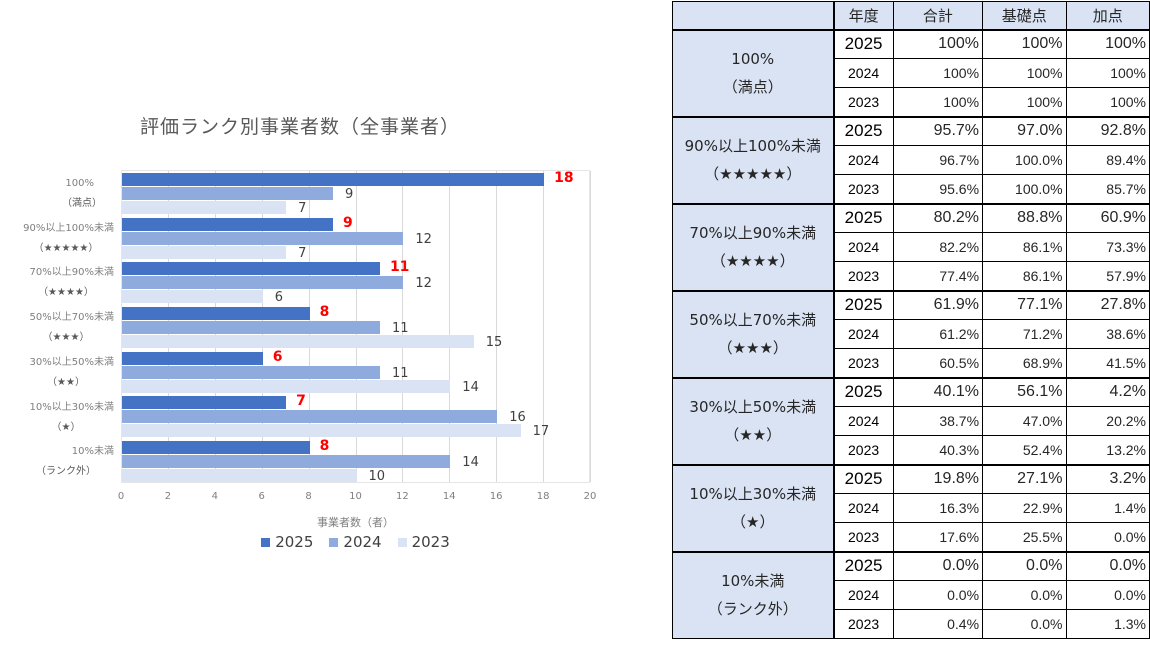 Image resolution: width=1150 pixels, height=645 pixels. Describe the element at coordinates (430, 542) in the screenshot. I see `legend-label: 2023` at that location.